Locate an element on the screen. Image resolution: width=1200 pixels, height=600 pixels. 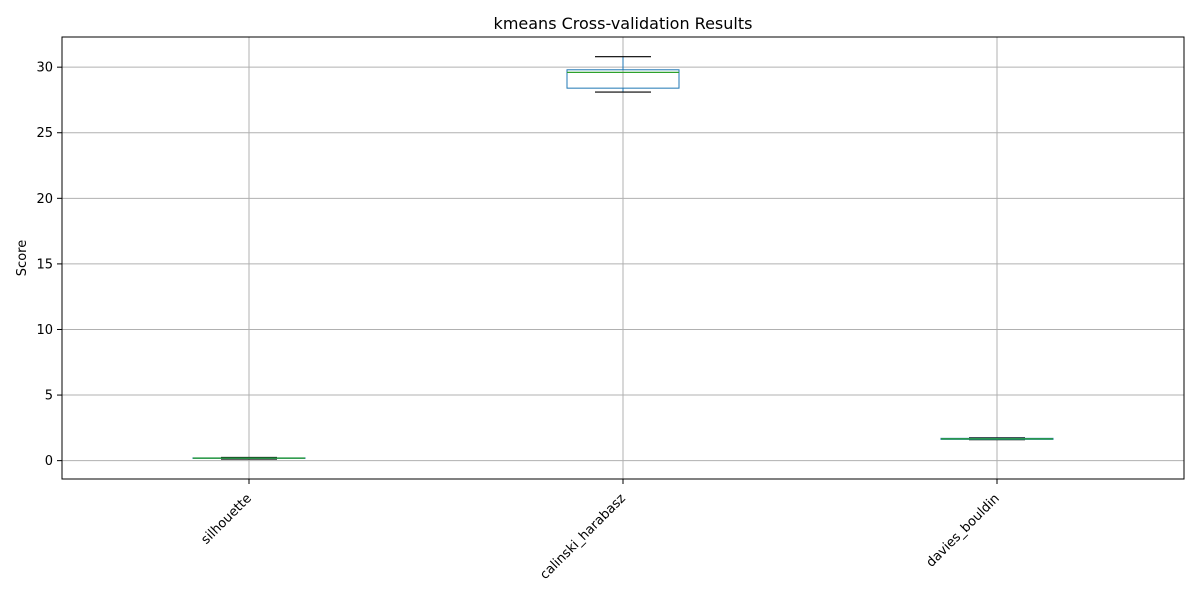
y-axis-ticks: 0 5 10 15 20 25 30 is located at coordinates (49, 265).